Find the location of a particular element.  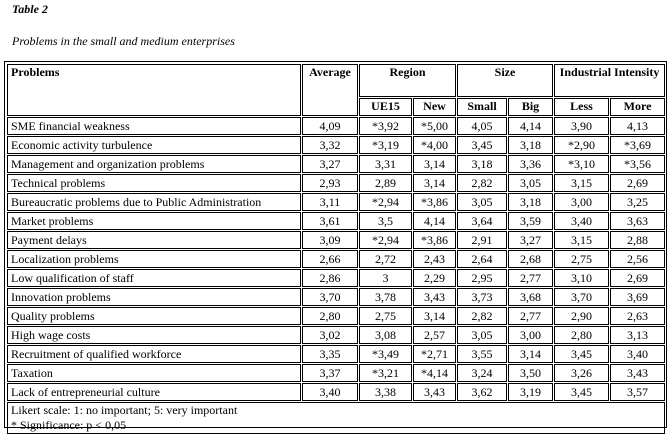

ue15-cell: 2,72 is located at coordinates (385, 259).